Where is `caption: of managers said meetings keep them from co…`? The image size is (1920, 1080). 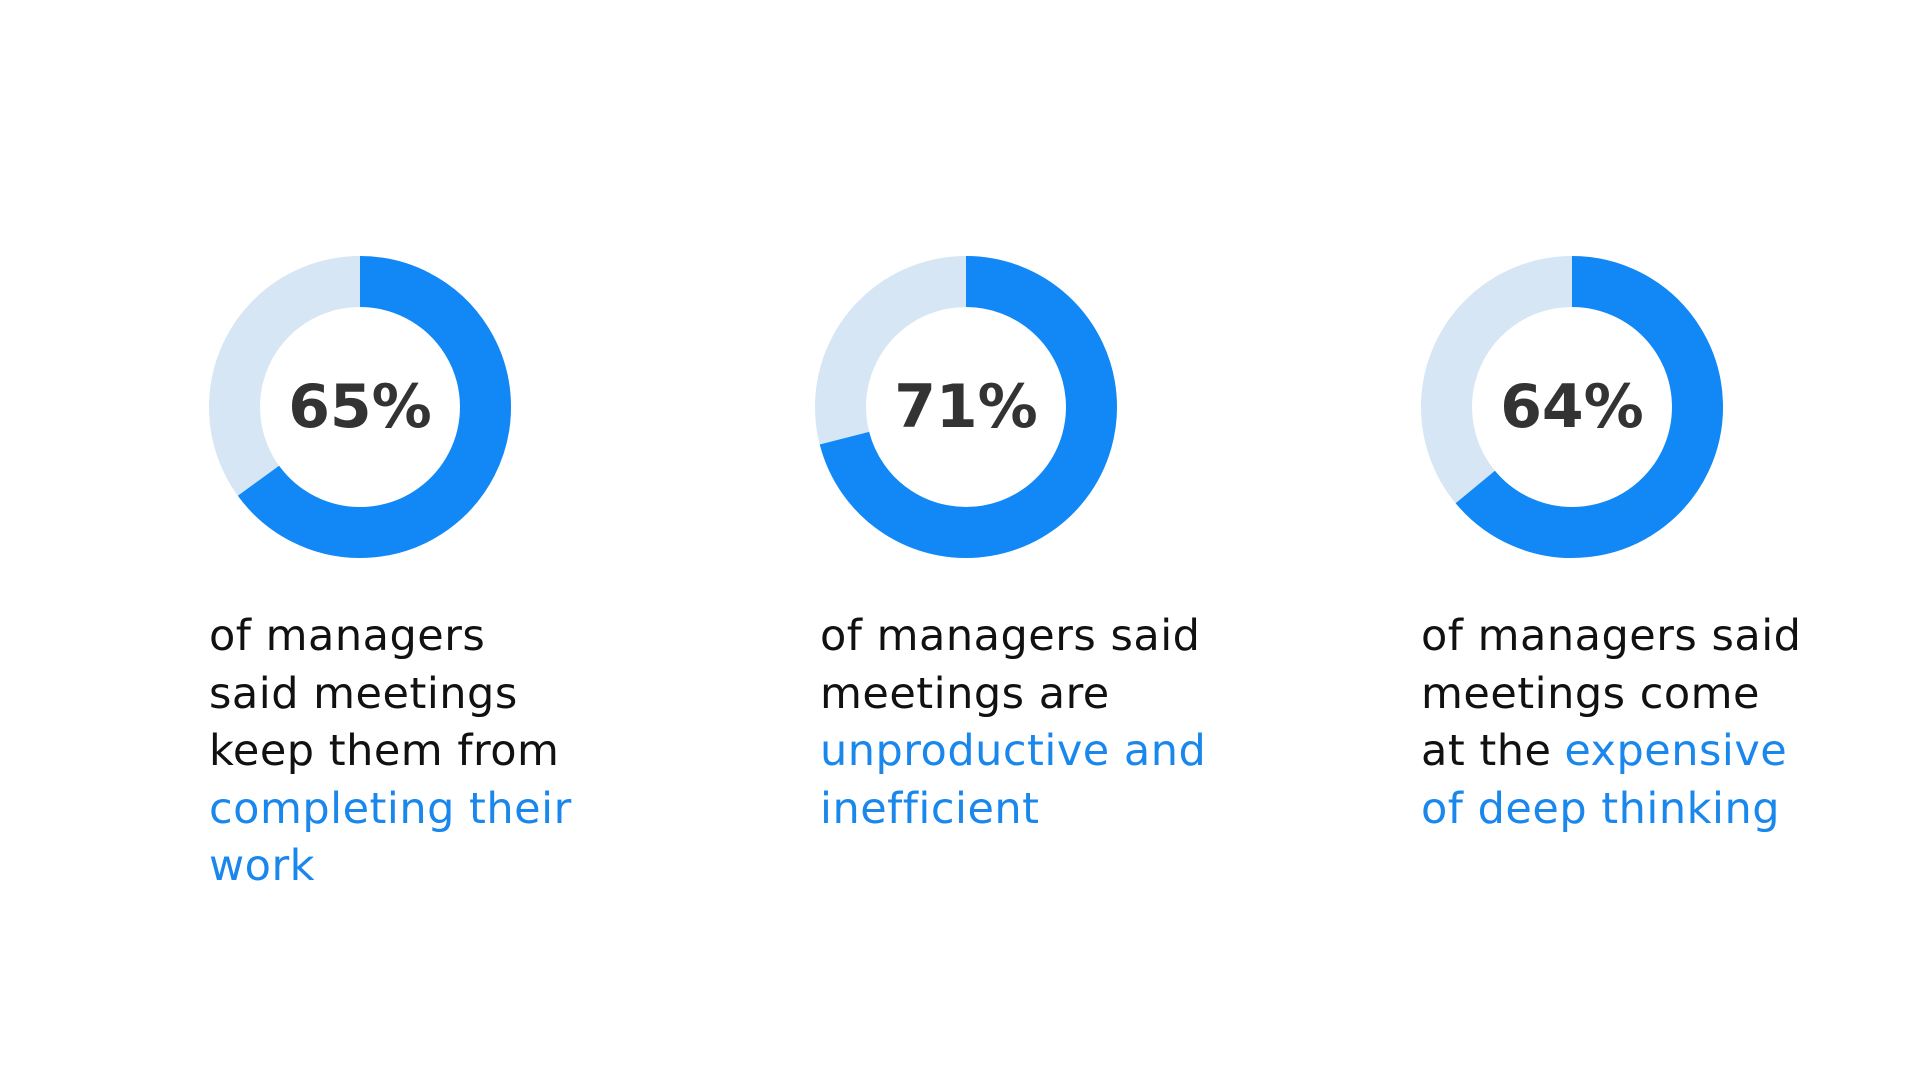
caption: of managers said meetings keep them from co… is located at coordinates (390, 752).